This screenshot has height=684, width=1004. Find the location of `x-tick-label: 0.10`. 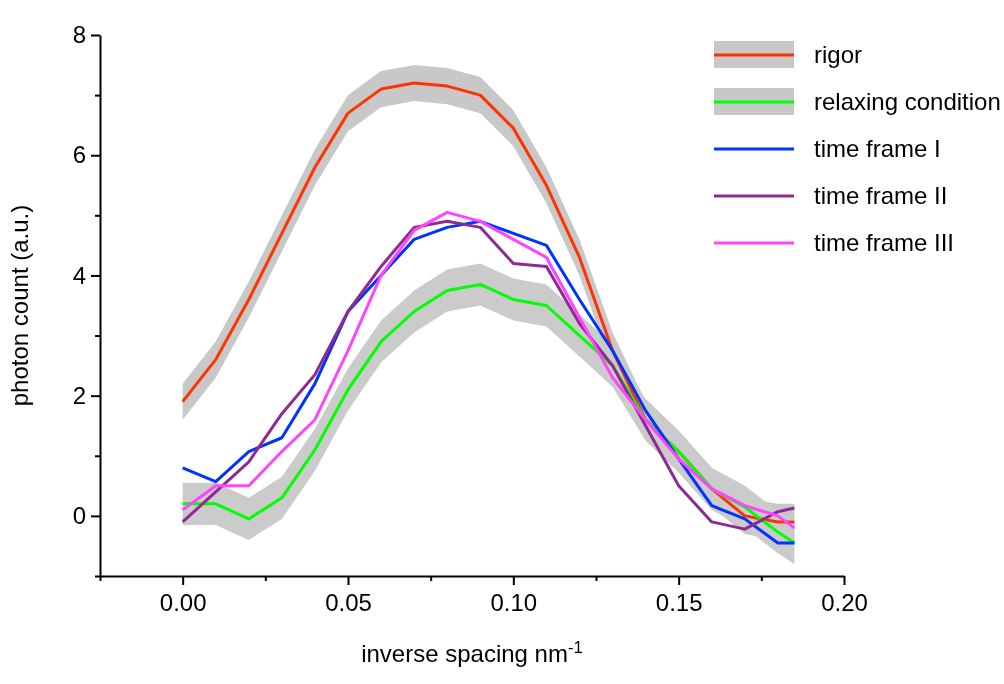

x-tick-label: 0.10 is located at coordinates (514, 603).